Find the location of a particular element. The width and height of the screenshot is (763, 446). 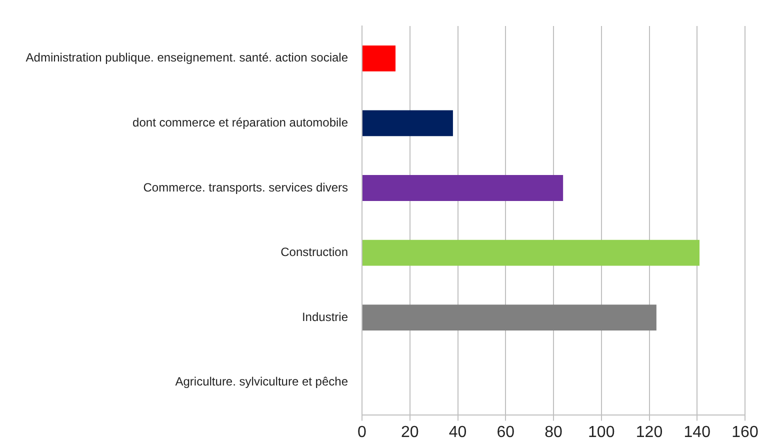

y-tick-label: Agriculture. sylviculture et pêche is located at coordinates (261, 381).